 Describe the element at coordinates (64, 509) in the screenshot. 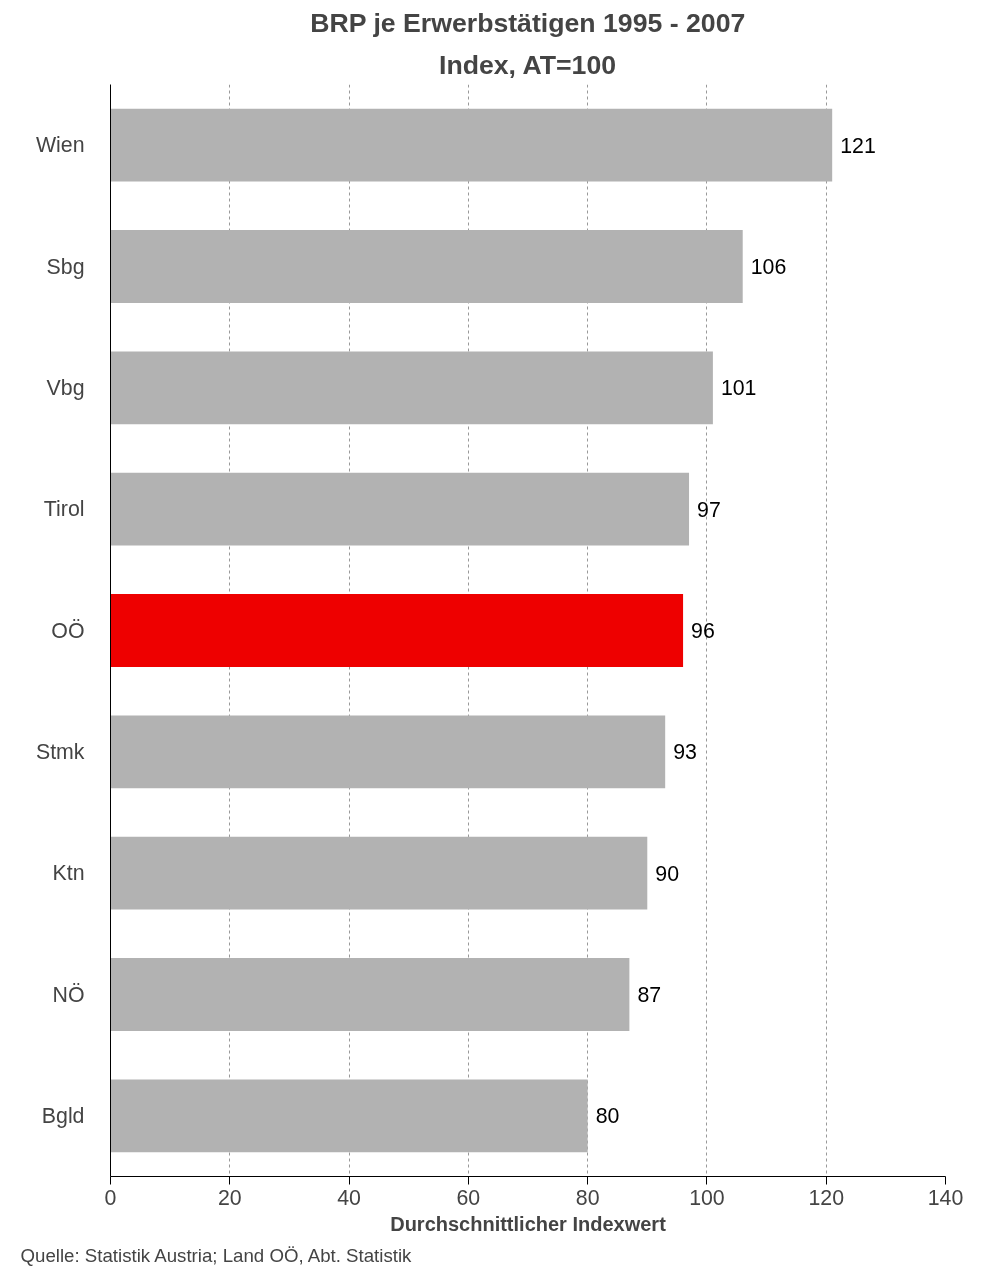

I see `y-tick-label: Tirol` at that location.